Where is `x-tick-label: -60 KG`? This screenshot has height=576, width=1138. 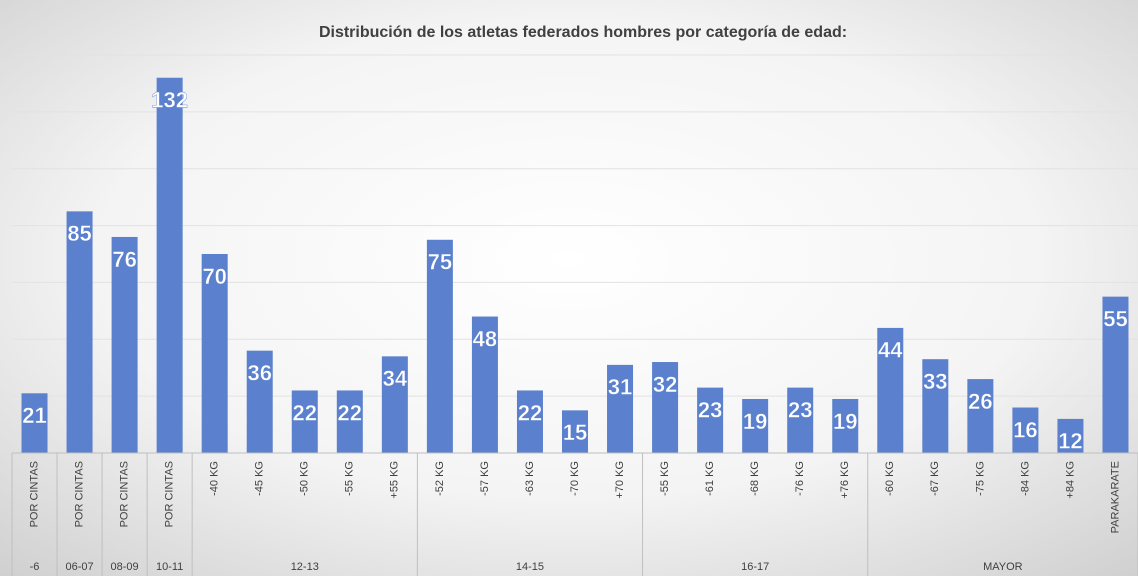
x-tick-label: -60 KG is located at coordinates (890, 478).